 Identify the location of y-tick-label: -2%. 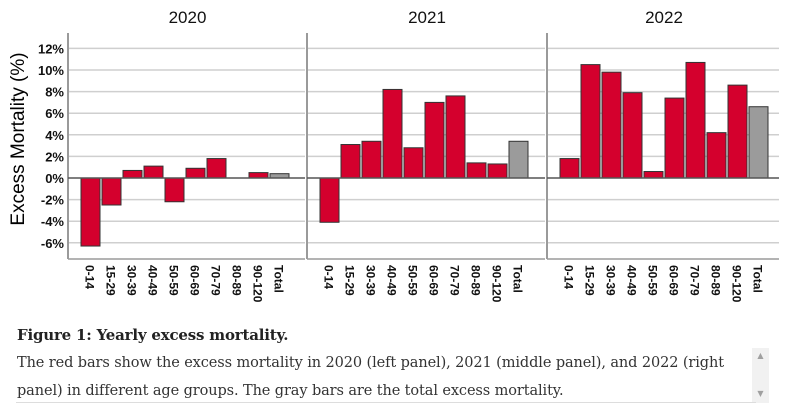
(53, 200).